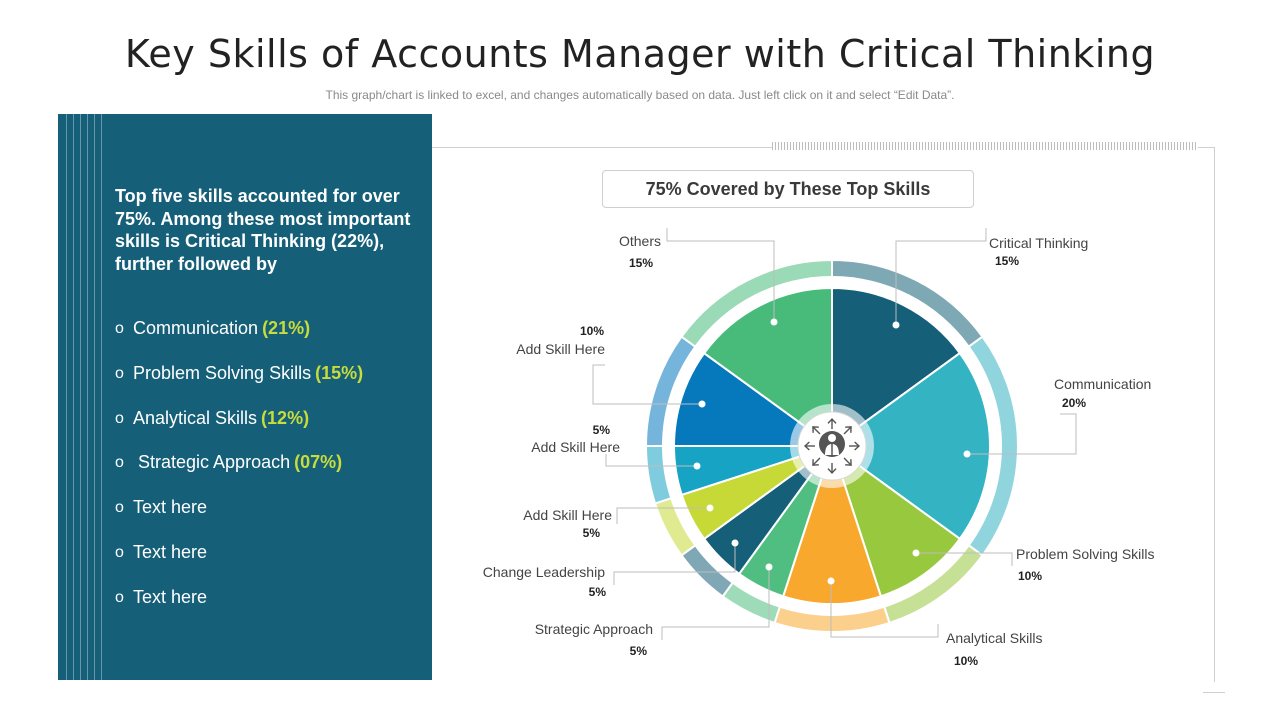  Describe the element at coordinates (1074, 403) in the screenshot. I see `slice-percent-label: 20%` at that location.